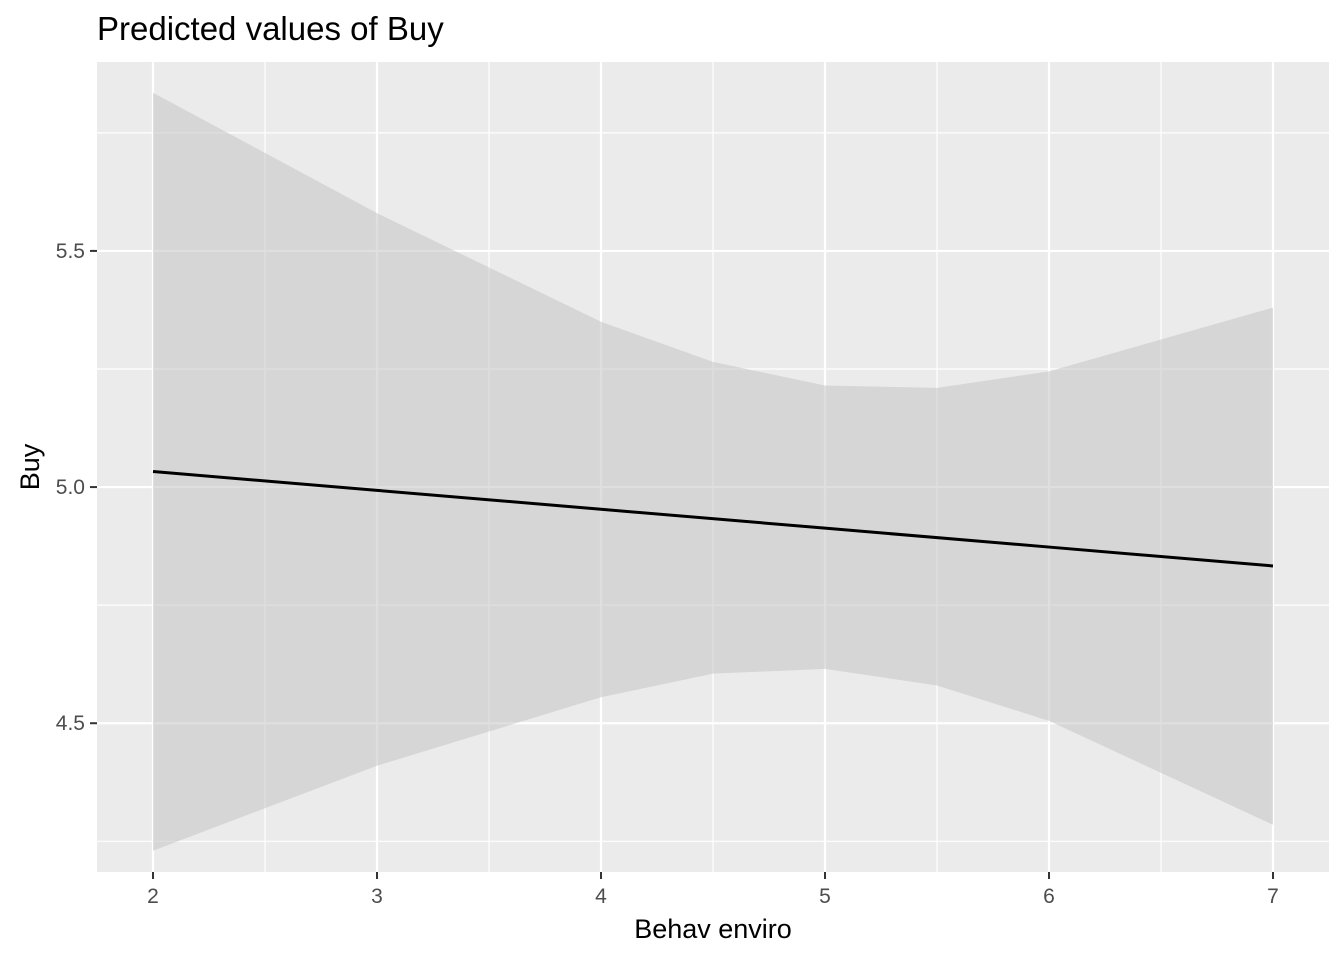 This screenshot has width=1344, height=960. What do you see at coordinates (713, 518) in the screenshot?
I see `prediction-line` at bounding box center [713, 518].